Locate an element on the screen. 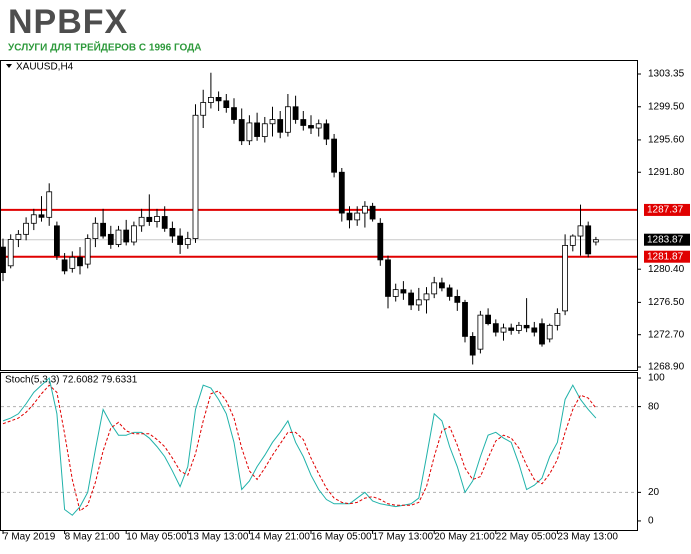  symbol-arrow is located at coordinates (9, 66).